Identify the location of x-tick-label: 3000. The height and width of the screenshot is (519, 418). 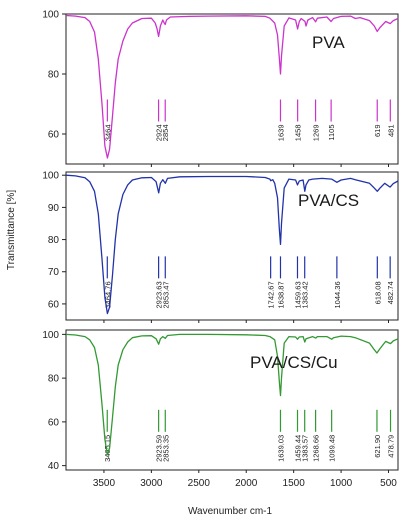
(151, 483).